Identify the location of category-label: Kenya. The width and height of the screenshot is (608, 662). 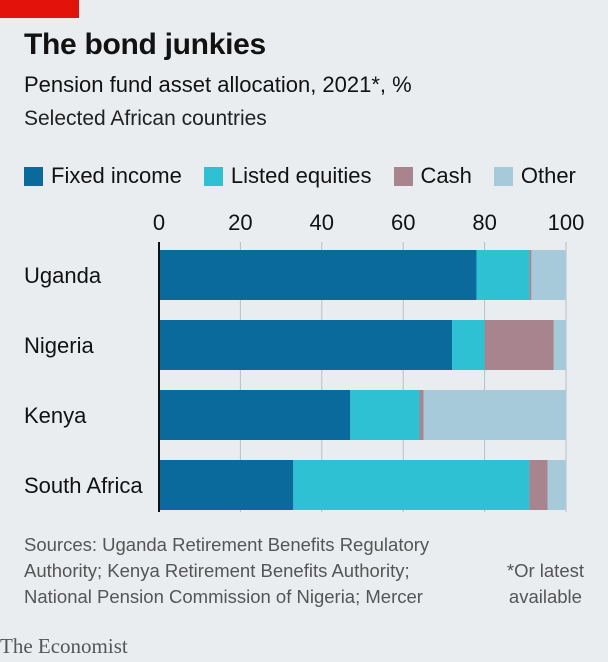
(55, 415).